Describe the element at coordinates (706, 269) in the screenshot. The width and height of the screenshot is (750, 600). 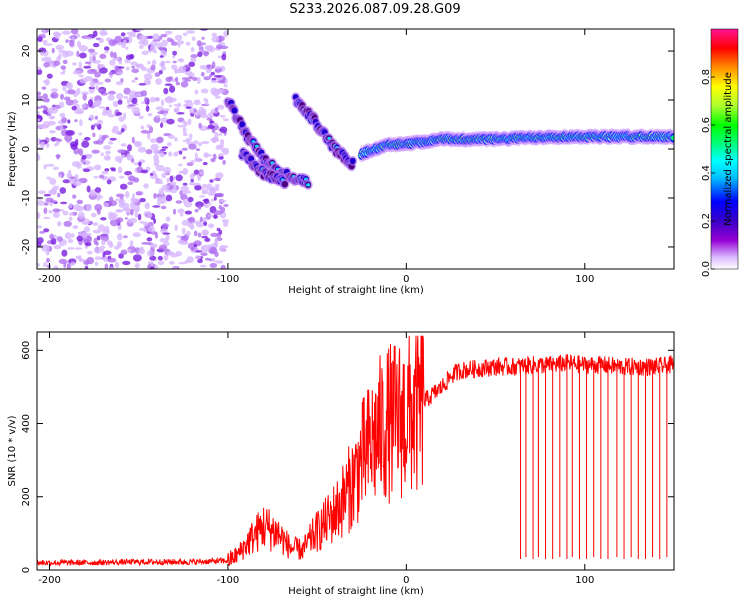
I see `colorbar-tick-label: 0.0` at that location.